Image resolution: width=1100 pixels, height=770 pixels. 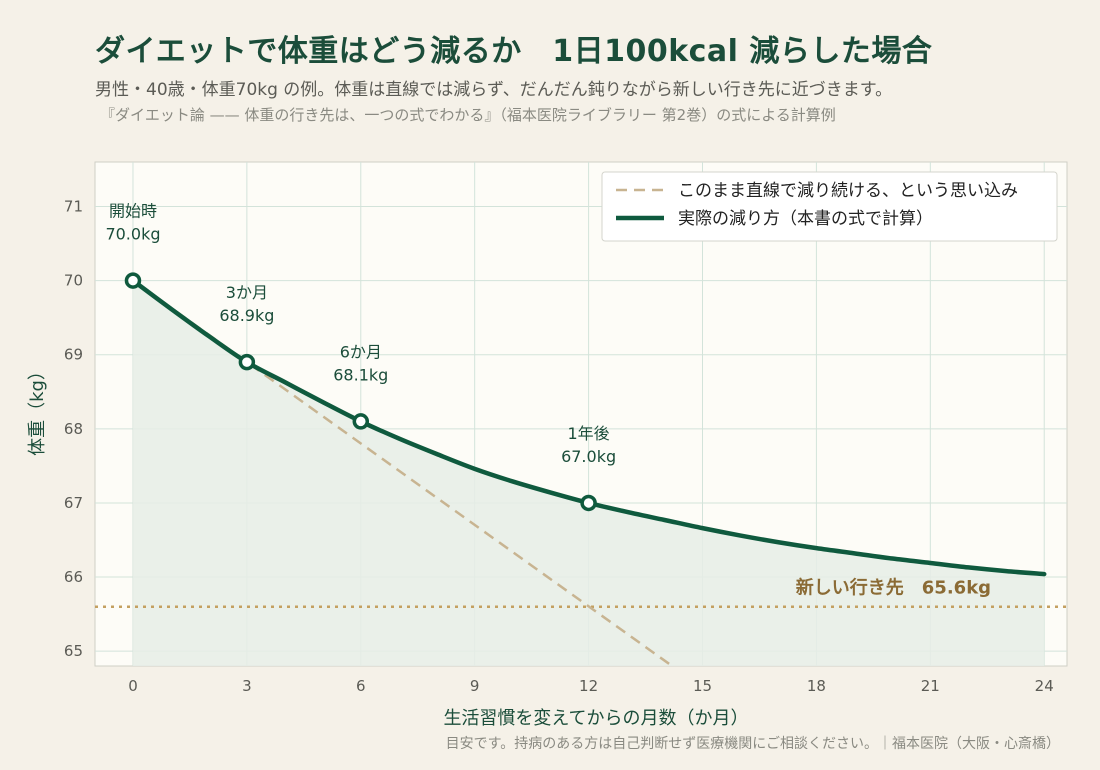 What do you see at coordinates (1044, 686) in the screenshot?
I see `x-tick-label: 24` at bounding box center [1044, 686].